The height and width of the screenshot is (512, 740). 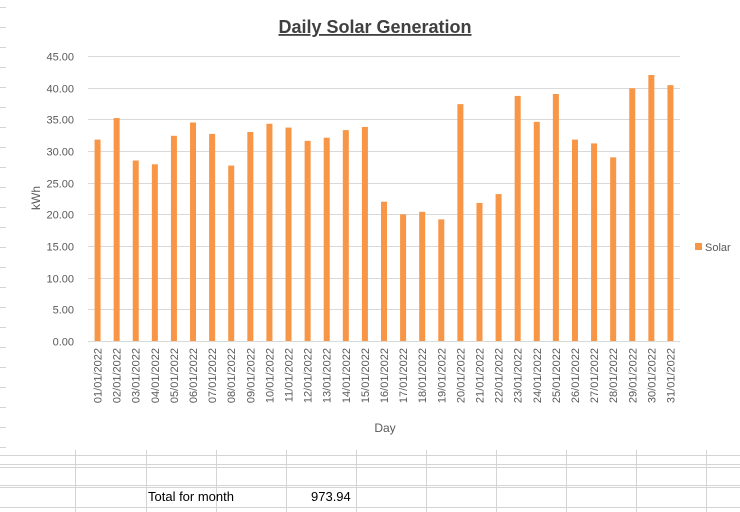 What do you see at coordinates (63, 343) in the screenshot?
I see `y-tick-label: 0.00` at bounding box center [63, 343].